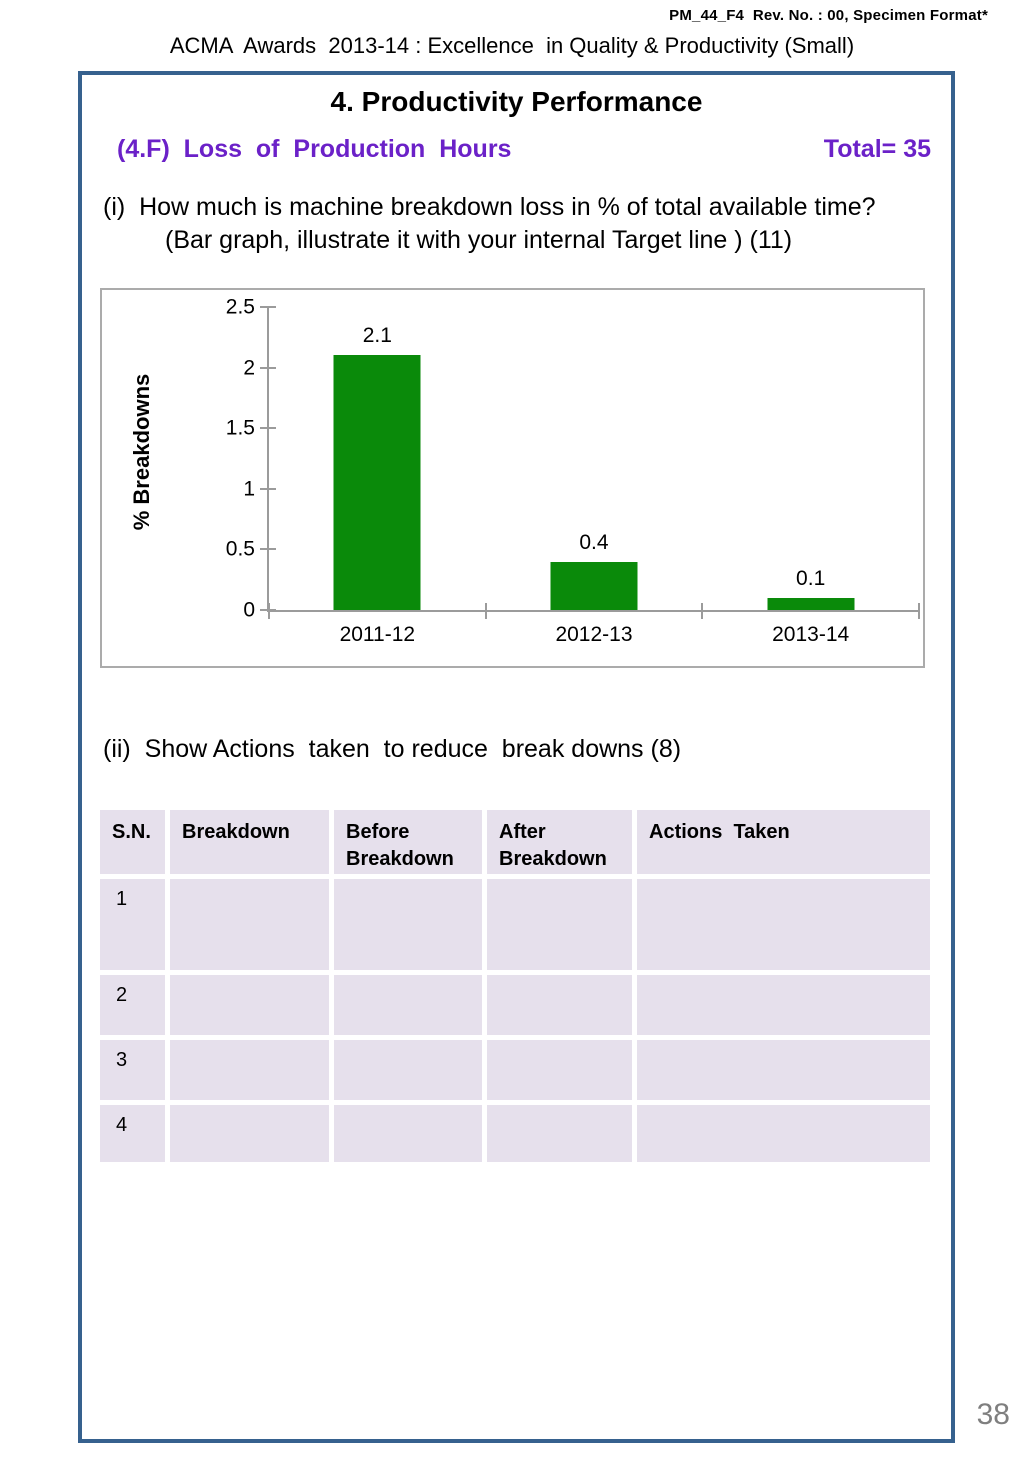  I want to click on total-marks-label: Total= 35, so click(877, 149).